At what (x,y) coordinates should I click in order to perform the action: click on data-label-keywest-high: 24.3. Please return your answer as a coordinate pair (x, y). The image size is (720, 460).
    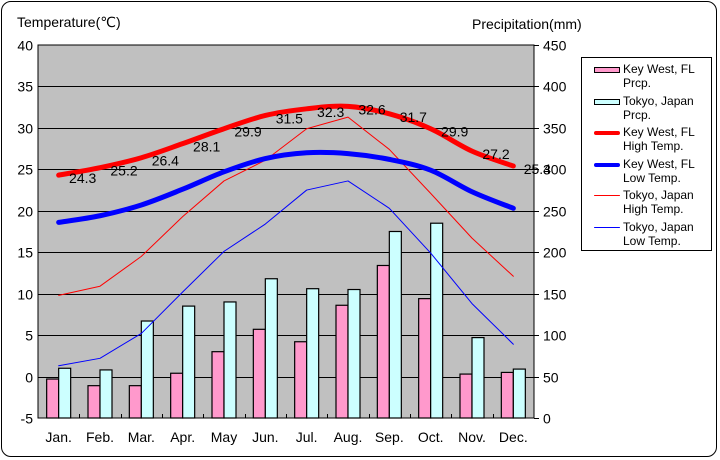
    Looking at the image, I should click on (82, 178).